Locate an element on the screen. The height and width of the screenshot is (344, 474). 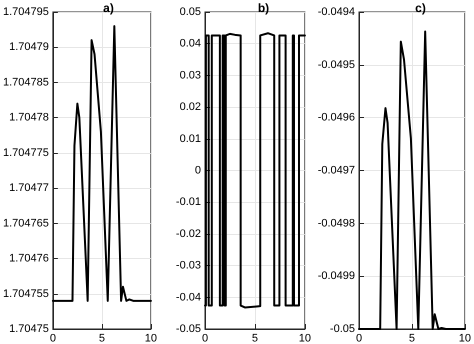
chart-title: c) is located at coordinates (420, 8).